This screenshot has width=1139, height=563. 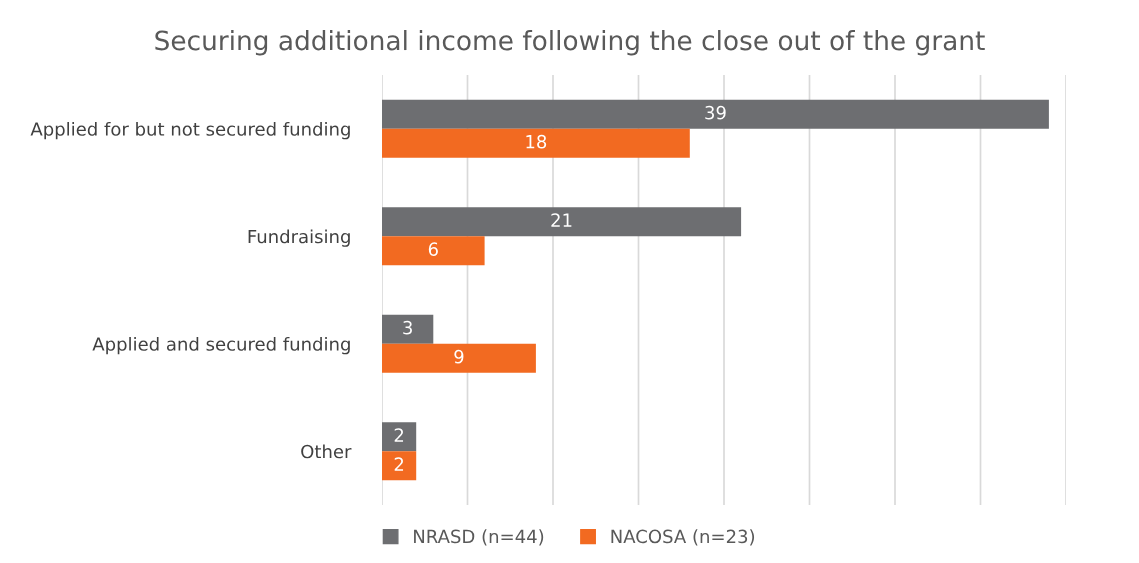 What do you see at coordinates (221, 345) in the screenshot?
I see `y-tick-label: Applied and secured funding` at bounding box center [221, 345].